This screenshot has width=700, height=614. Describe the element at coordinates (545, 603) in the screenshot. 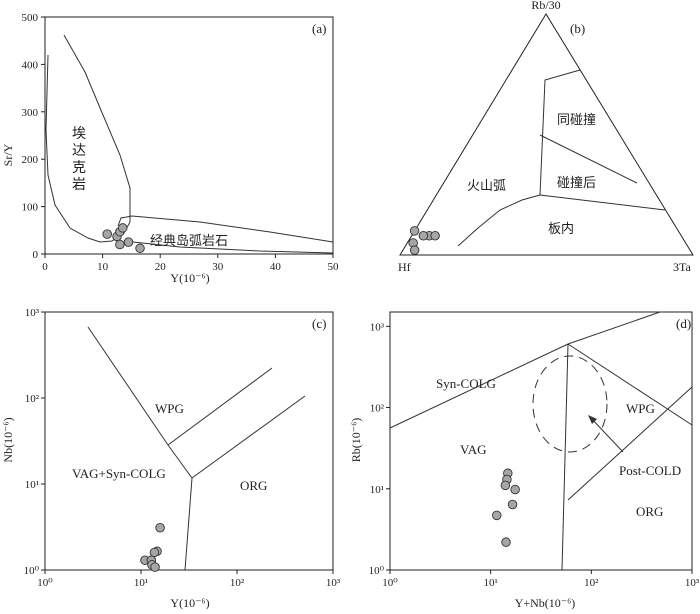

I see `panel-d-xlabel: Y+Nb(10⁻⁶)` at that location.